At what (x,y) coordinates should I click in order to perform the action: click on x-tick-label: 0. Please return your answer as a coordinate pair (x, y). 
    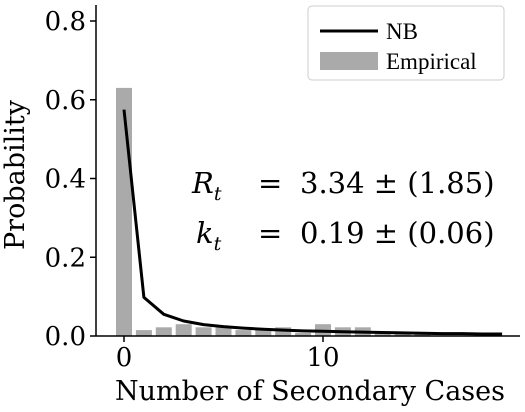
    Looking at the image, I should click on (124, 358).